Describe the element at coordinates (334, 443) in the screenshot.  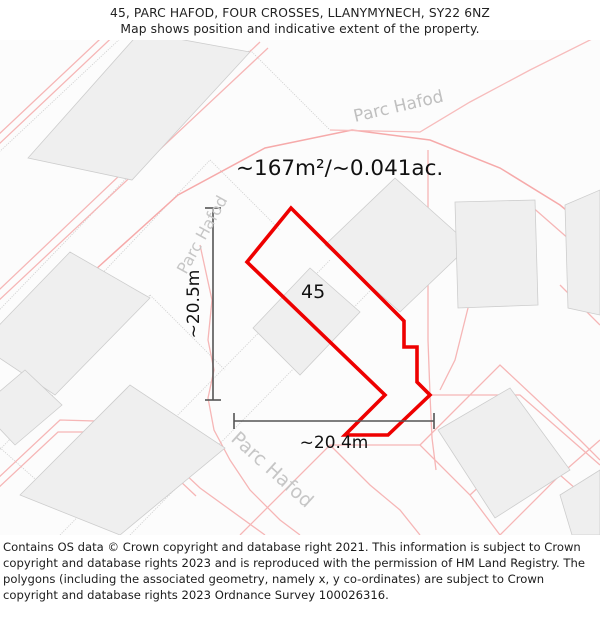
I see `horizontal-dimension-label: ~20.4m` at that location.